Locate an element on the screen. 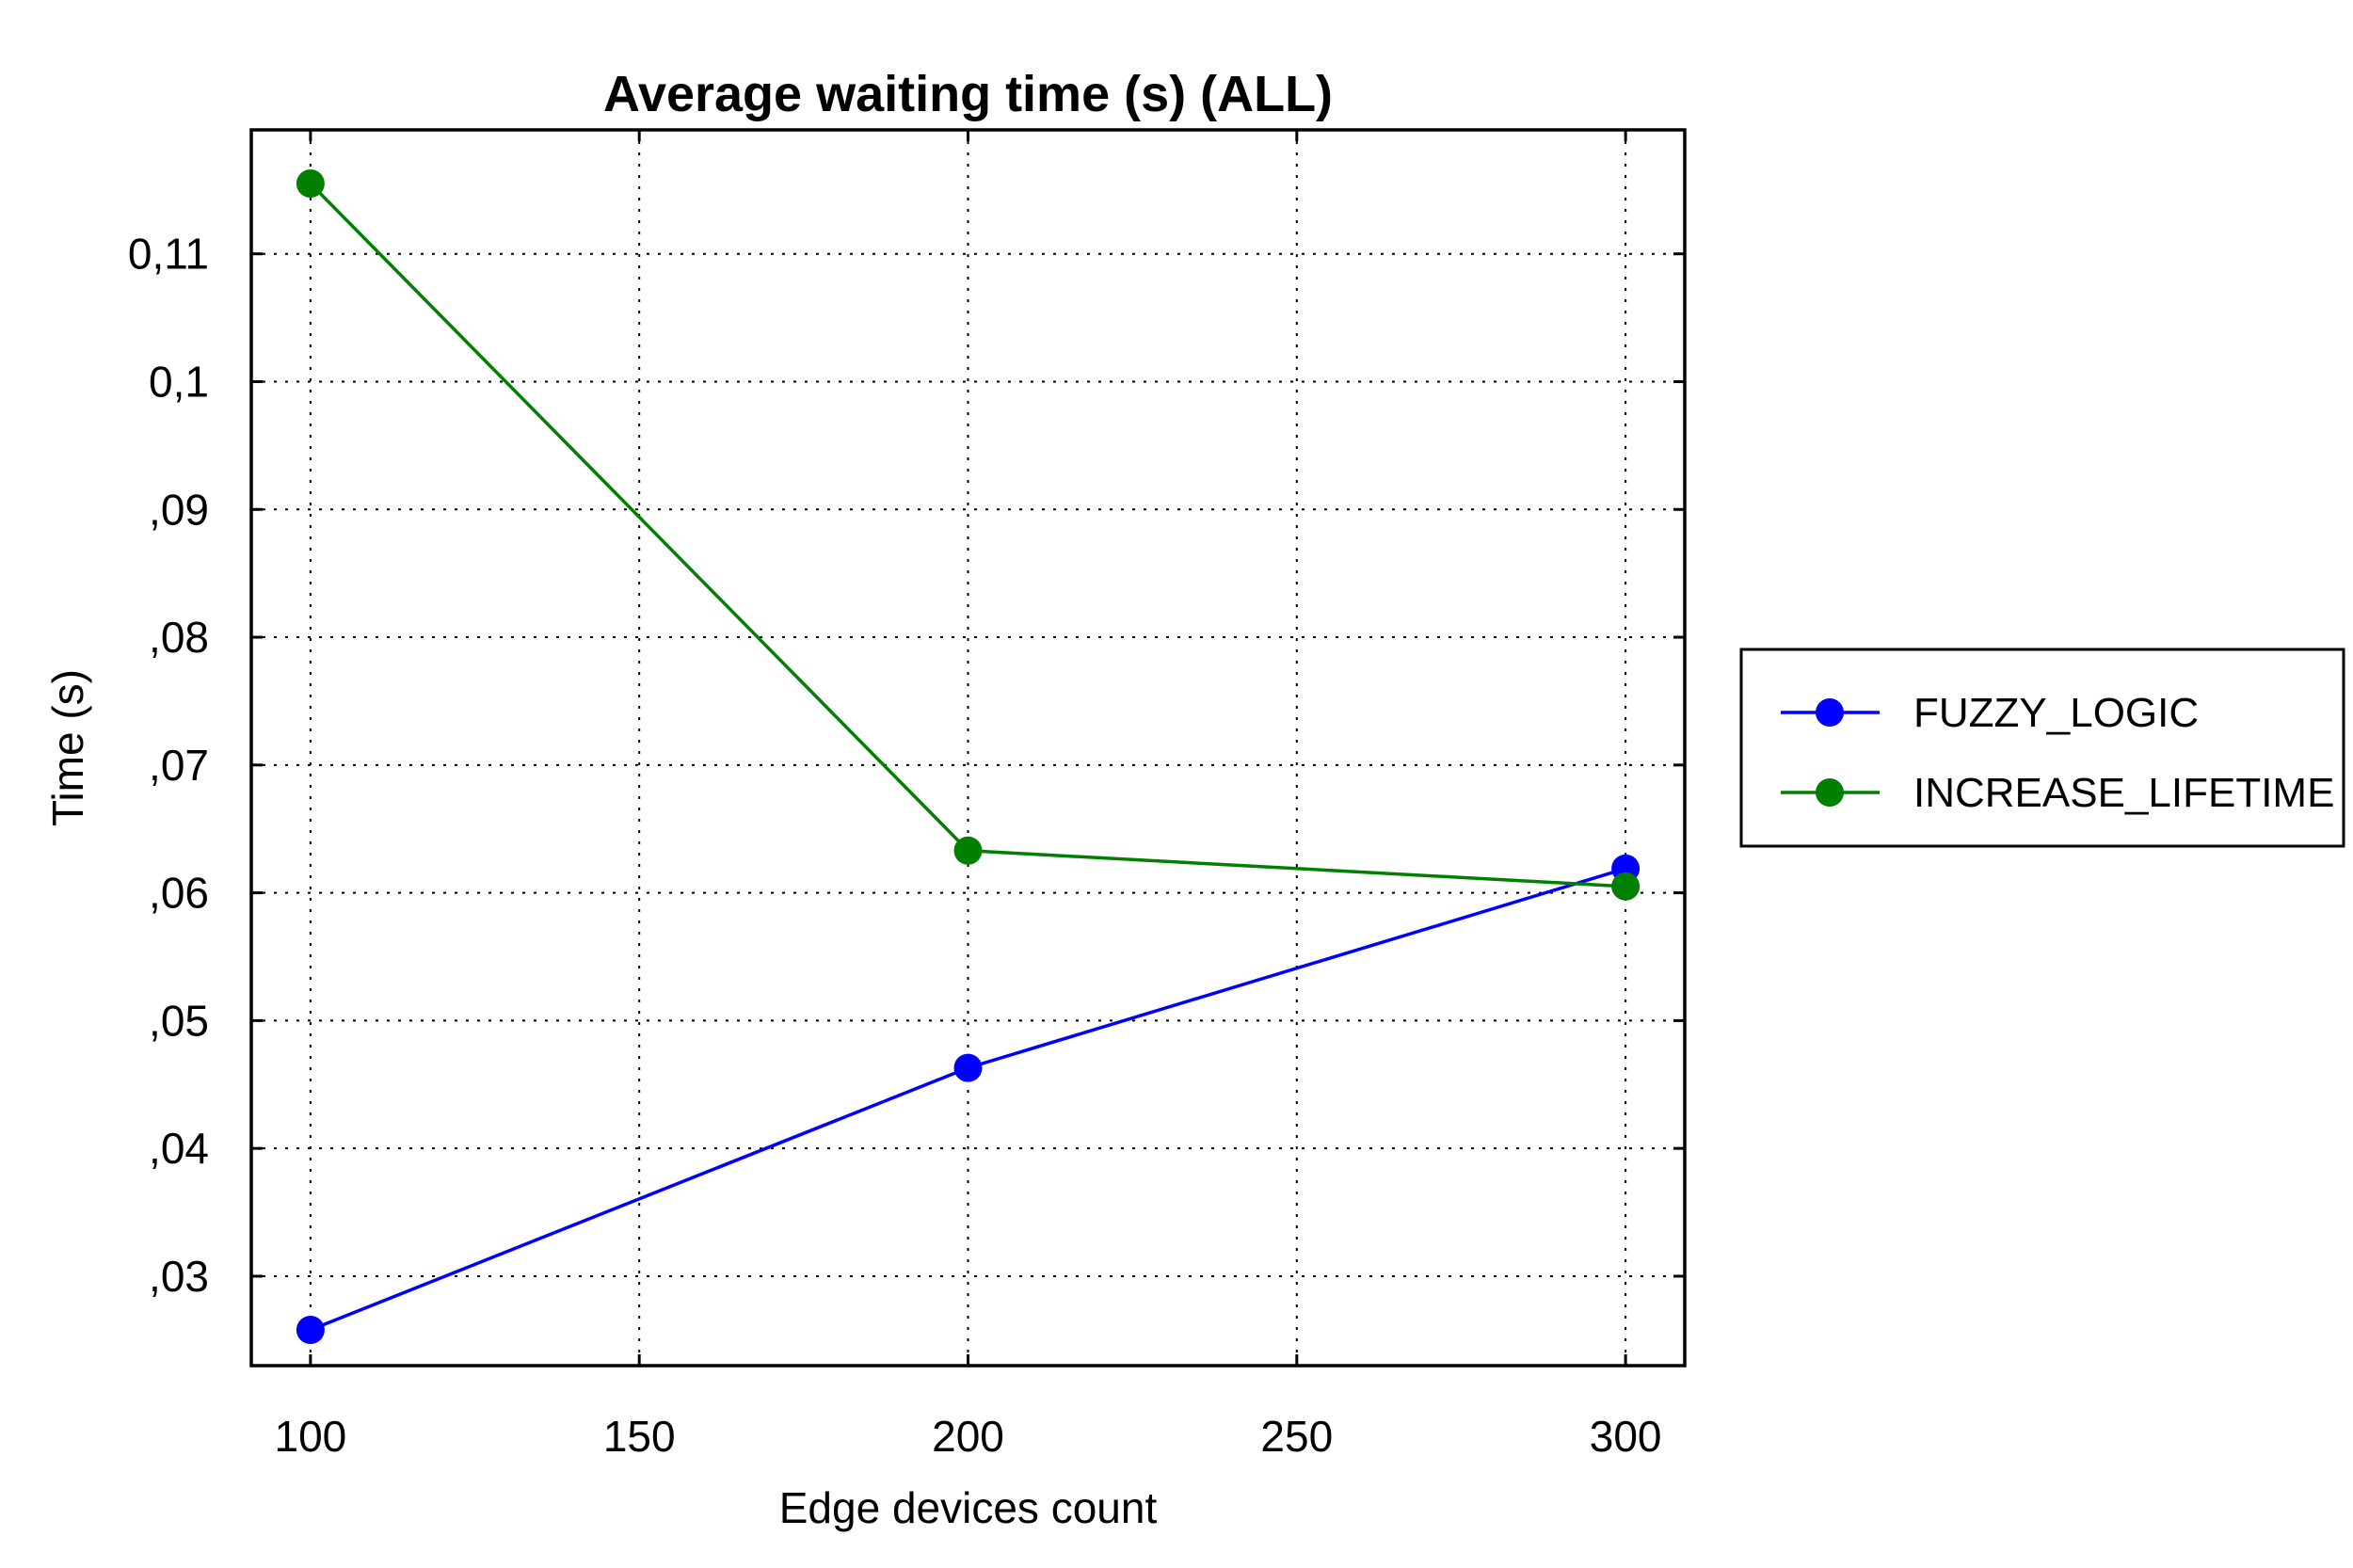 This screenshot has height=1568, width=2353. y-tick-label: 0,11 is located at coordinates (168, 254).